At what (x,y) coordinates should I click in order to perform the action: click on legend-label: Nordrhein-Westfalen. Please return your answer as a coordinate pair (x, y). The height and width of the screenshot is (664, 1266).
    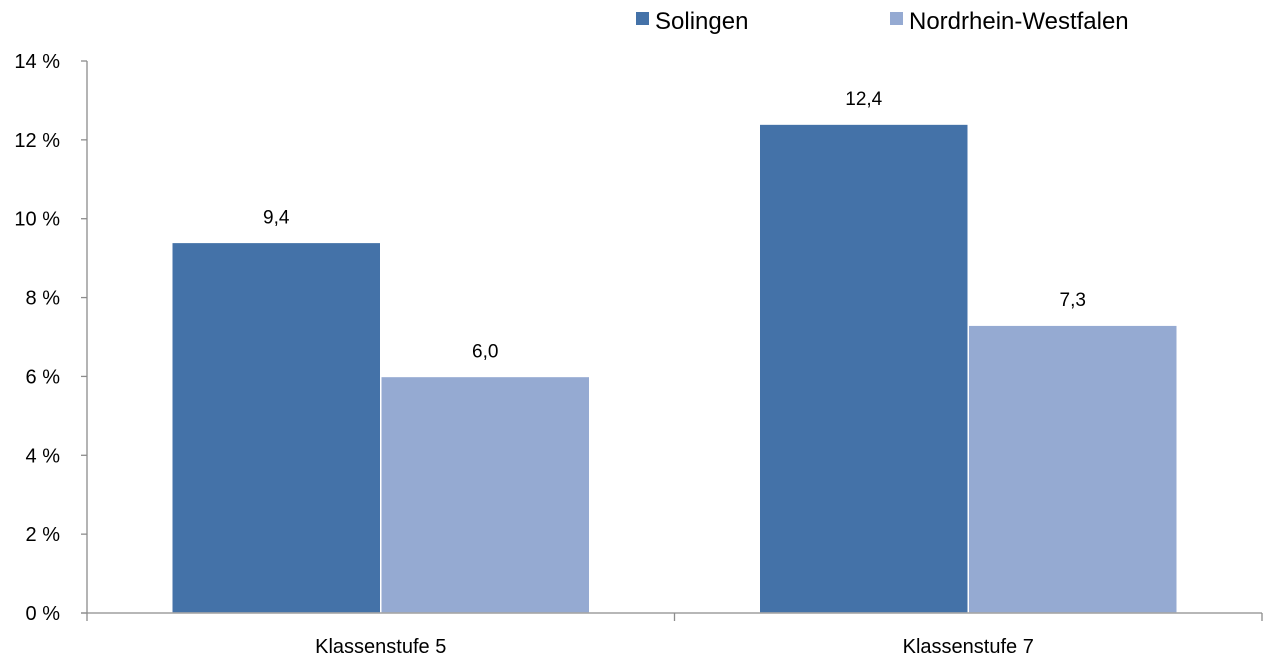
    Looking at the image, I should click on (1019, 21).